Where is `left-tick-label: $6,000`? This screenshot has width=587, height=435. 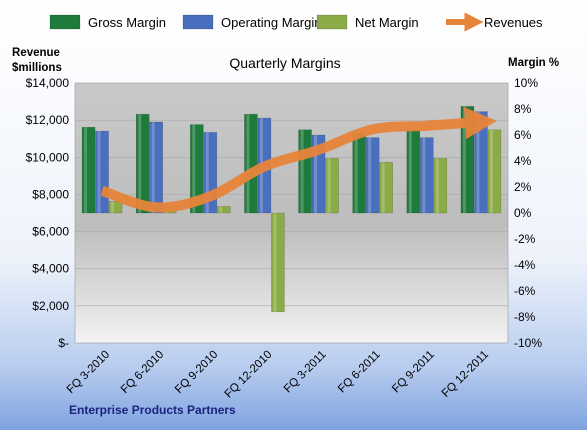 left-tick-label: $6,000 is located at coordinates (50, 232).